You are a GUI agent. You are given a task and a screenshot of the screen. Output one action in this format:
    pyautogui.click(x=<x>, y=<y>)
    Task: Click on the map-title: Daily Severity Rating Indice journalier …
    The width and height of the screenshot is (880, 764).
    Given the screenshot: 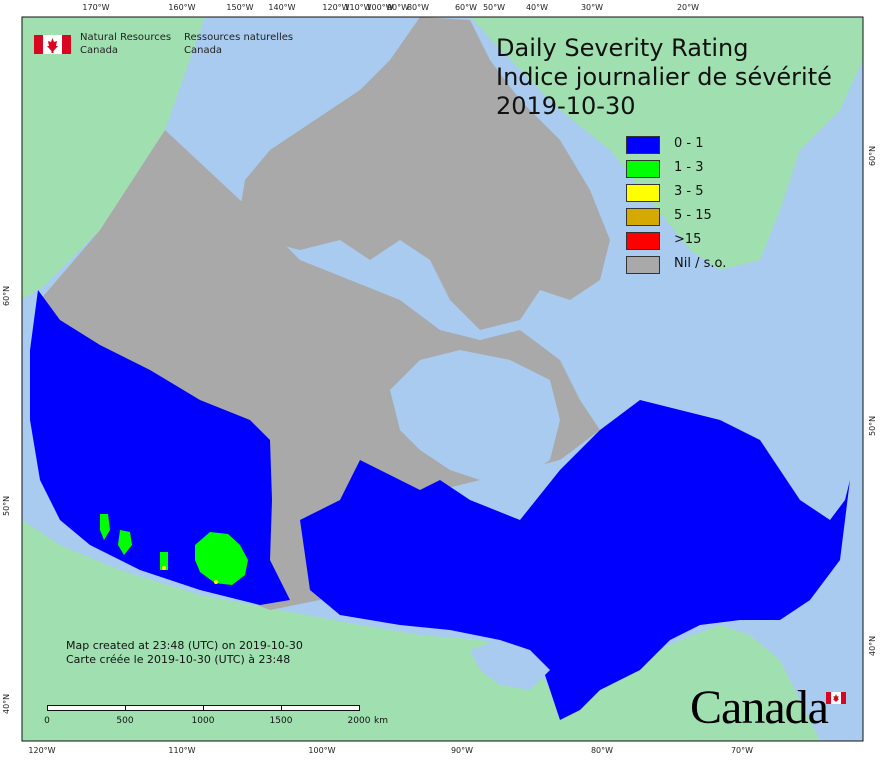 What is the action you would take?
    pyautogui.click(x=664, y=77)
    